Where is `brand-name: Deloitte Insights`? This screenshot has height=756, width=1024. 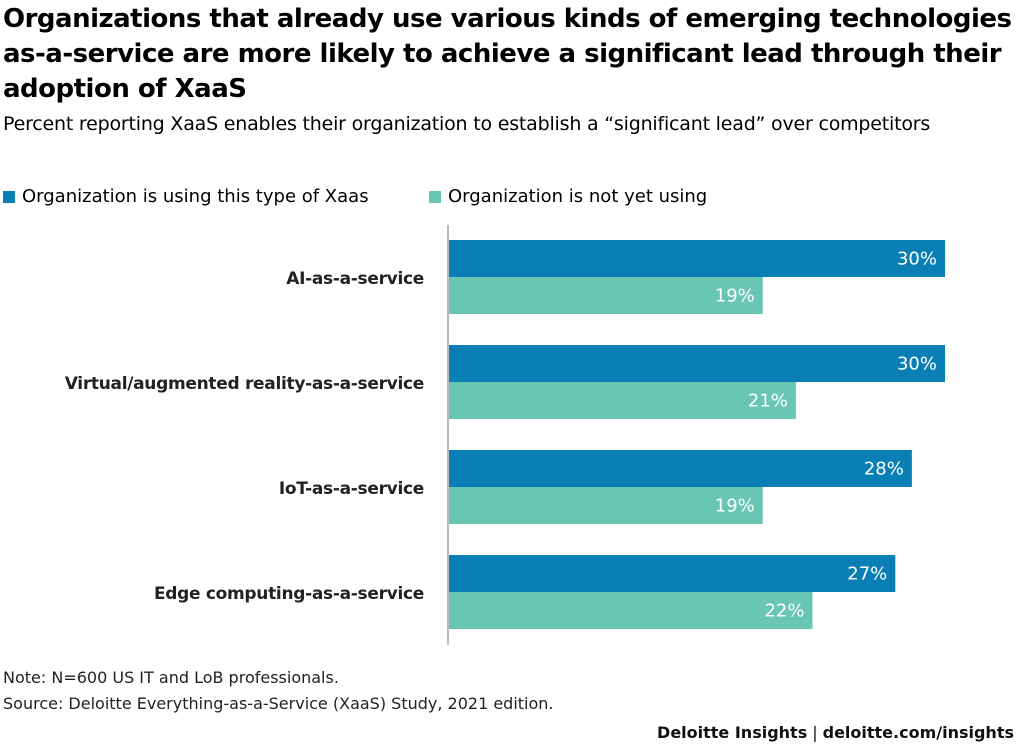 brand-name: Deloitte Insights is located at coordinates (732, 732).